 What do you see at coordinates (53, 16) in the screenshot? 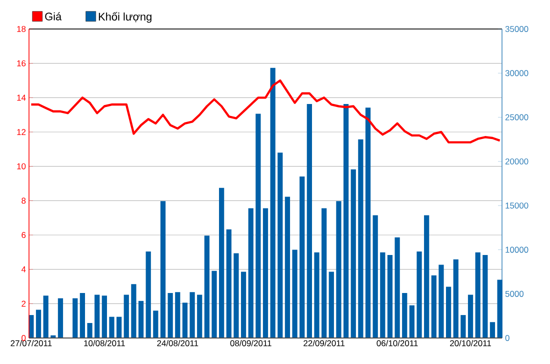
I see `legend-label: Giá` at bounding box center [53, 16].